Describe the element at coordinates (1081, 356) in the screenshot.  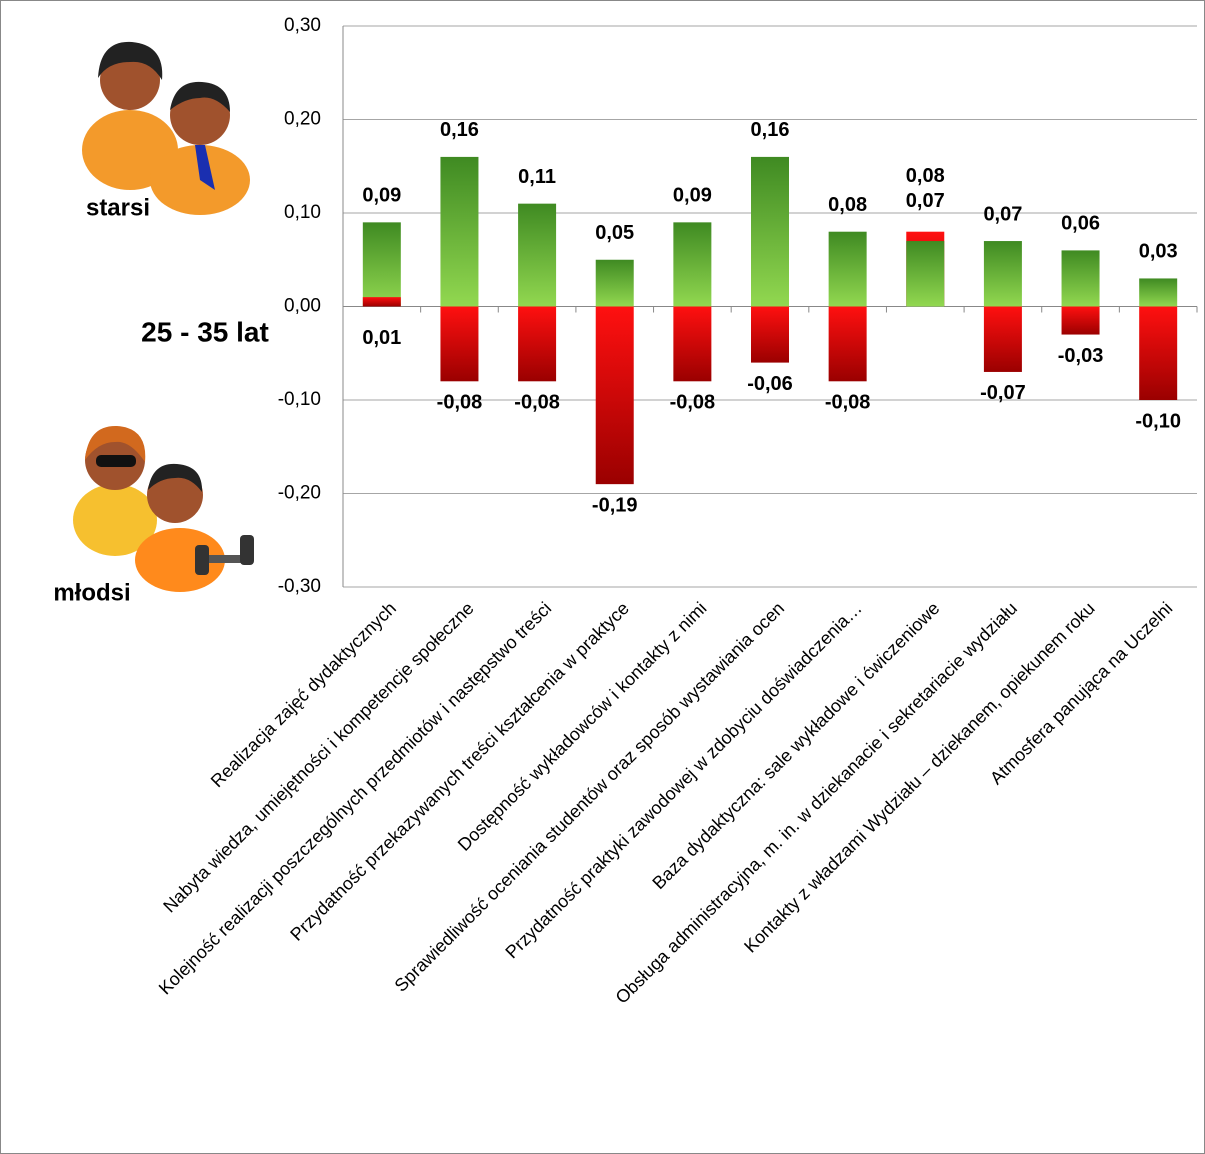
I see `value-label: -0,03` at that location.